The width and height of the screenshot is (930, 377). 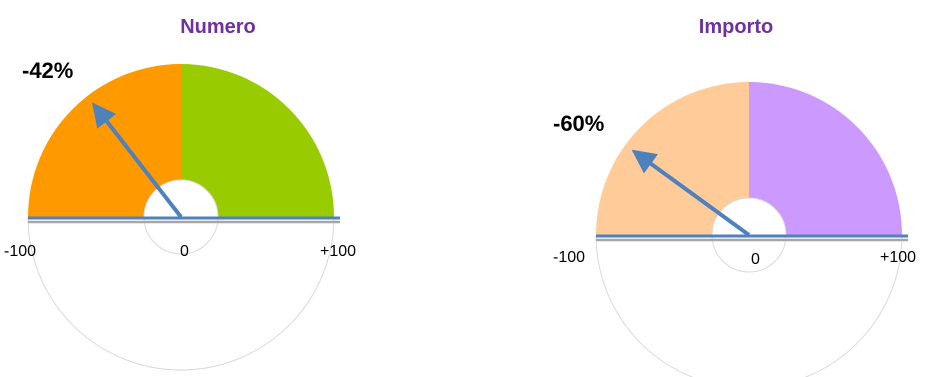 I want to click on gauge-value-label: -60%, so click(x=578, y=123).